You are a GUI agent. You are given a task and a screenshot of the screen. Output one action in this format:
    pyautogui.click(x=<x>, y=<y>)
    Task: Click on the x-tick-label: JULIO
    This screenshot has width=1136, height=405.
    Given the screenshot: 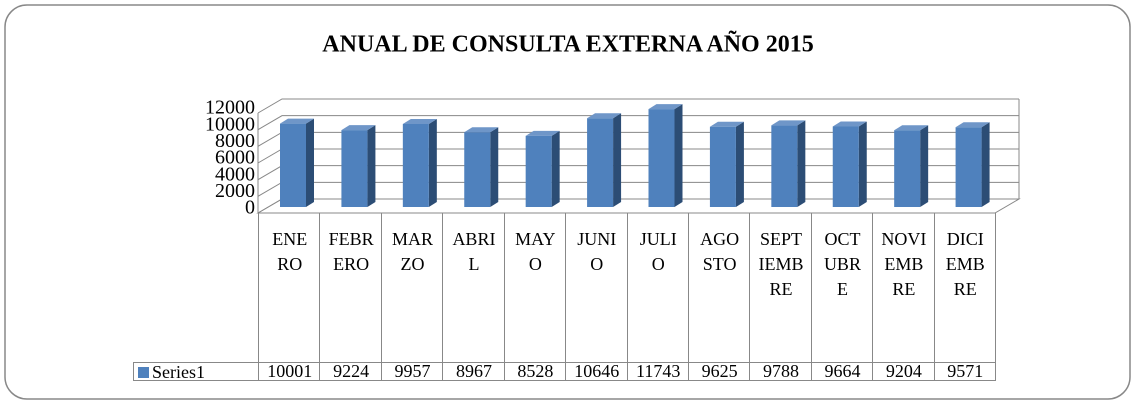 What is the action you would take?
    pyautogui.click(x=657, y=288)
    